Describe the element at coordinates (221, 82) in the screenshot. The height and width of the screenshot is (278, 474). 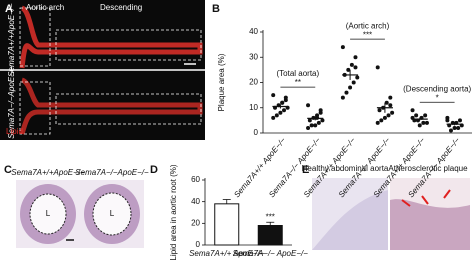
I see `y-axis-label: Plaque area (%)` at that location.